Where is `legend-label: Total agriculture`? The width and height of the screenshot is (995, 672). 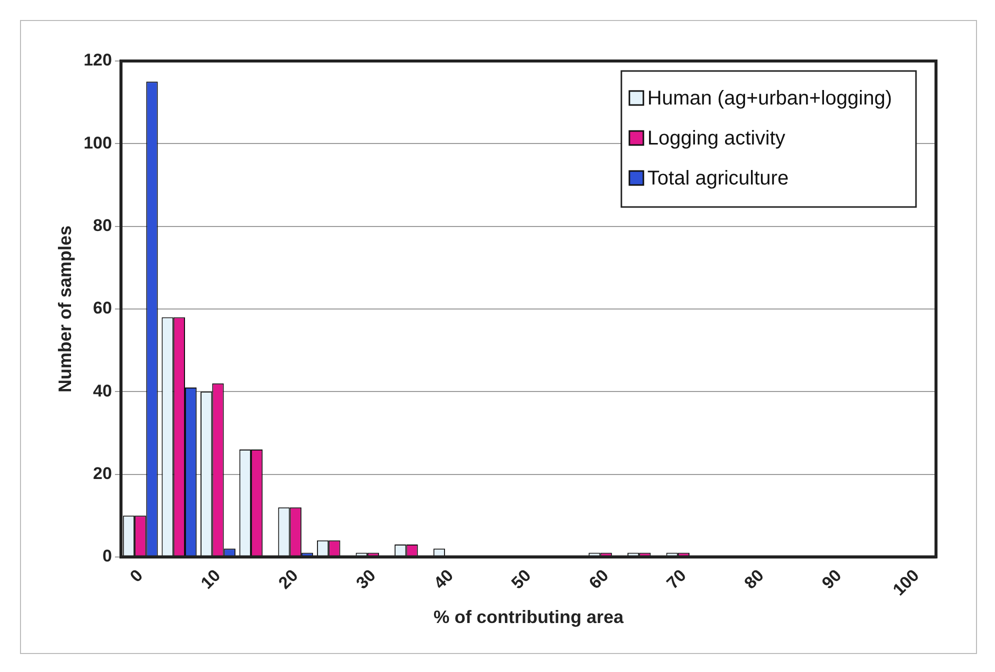
legend-label: Total agriculture is located at coordinates (718, 179).